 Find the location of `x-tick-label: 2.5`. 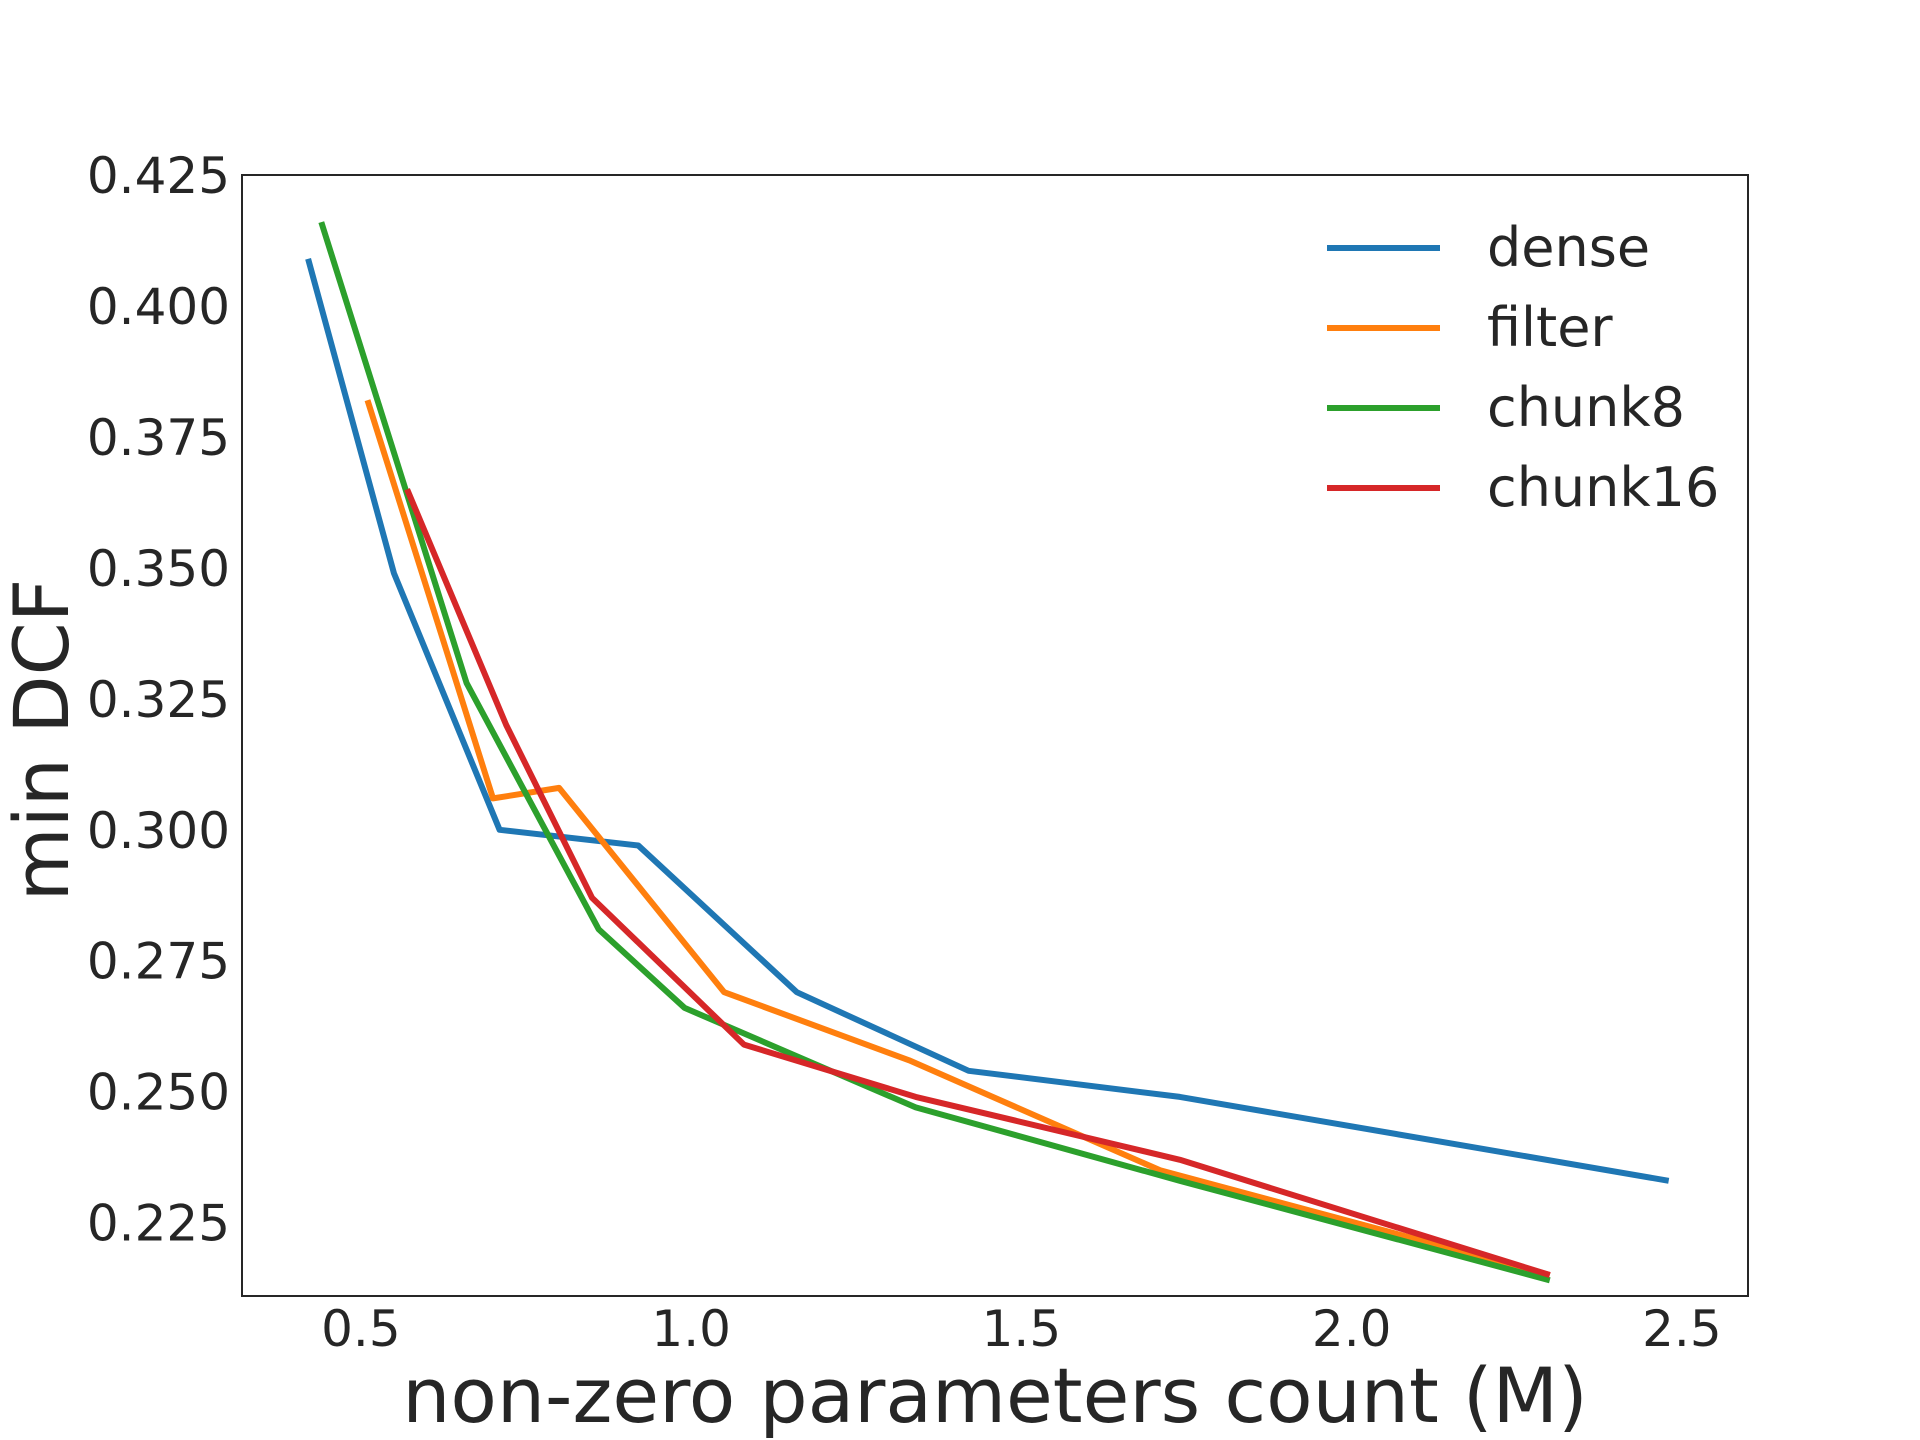

x-tick-label: 2.5 is located at coordinates (1682, 1329).